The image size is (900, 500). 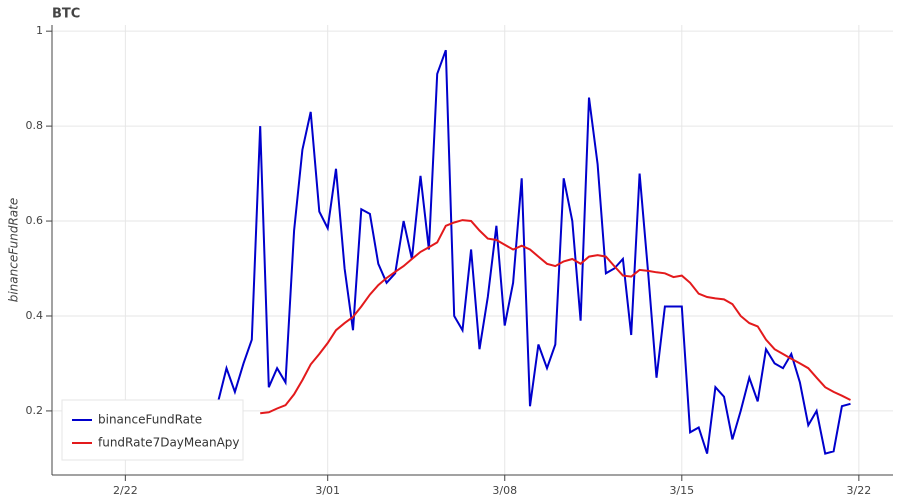 What do you see at coordinates (35, 315) in the screenshot?
I see `y-tick-label: 0.4` at bounding box center [35, 315].